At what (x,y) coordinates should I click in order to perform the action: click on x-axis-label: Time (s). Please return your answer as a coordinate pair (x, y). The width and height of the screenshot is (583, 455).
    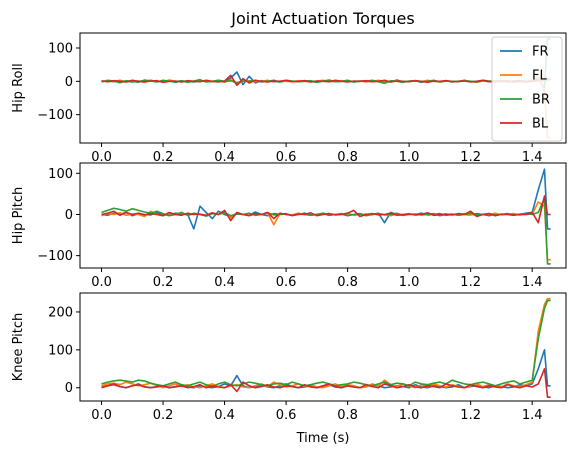
    Looking at the image, I should click on (323, 438).